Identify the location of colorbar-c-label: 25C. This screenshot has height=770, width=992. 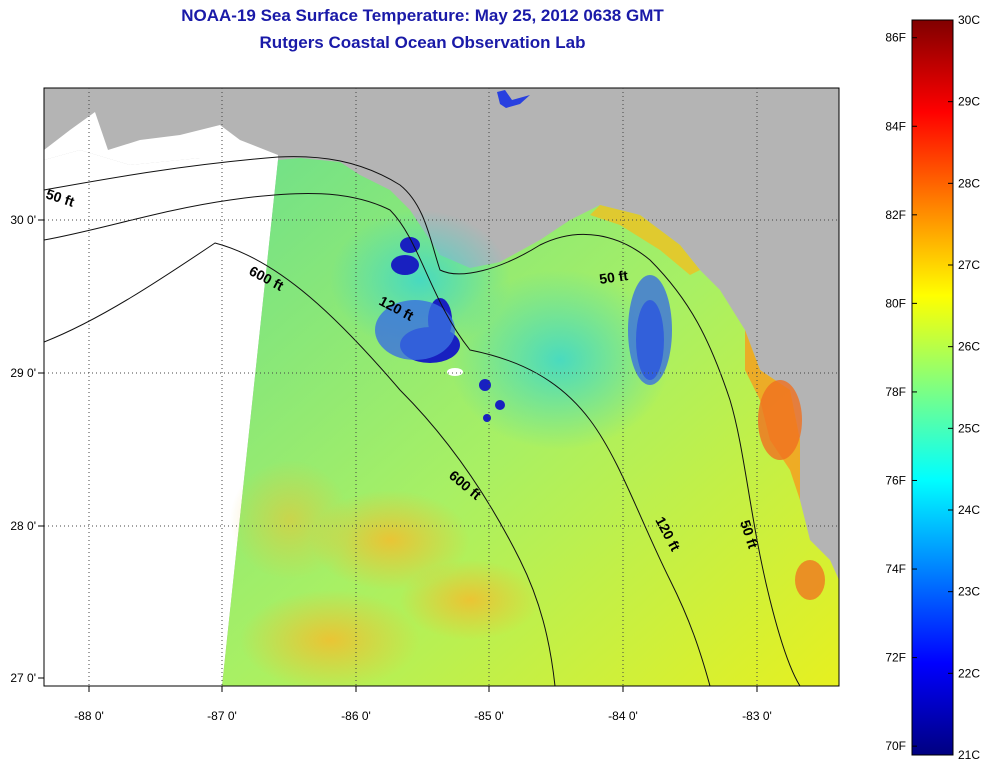
(969, 428).